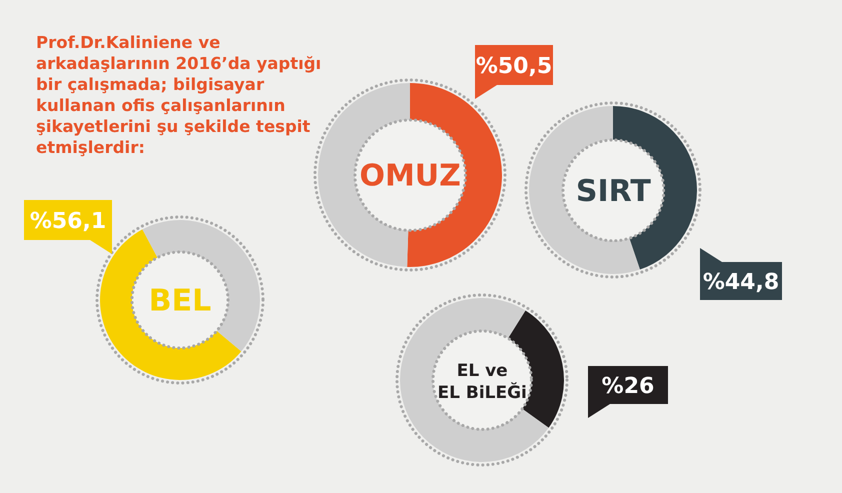 This screenshot has width=842, height=493. Describe the element at coordinates (180, 301) in the screenshot. I see `text: BEL` at that location.